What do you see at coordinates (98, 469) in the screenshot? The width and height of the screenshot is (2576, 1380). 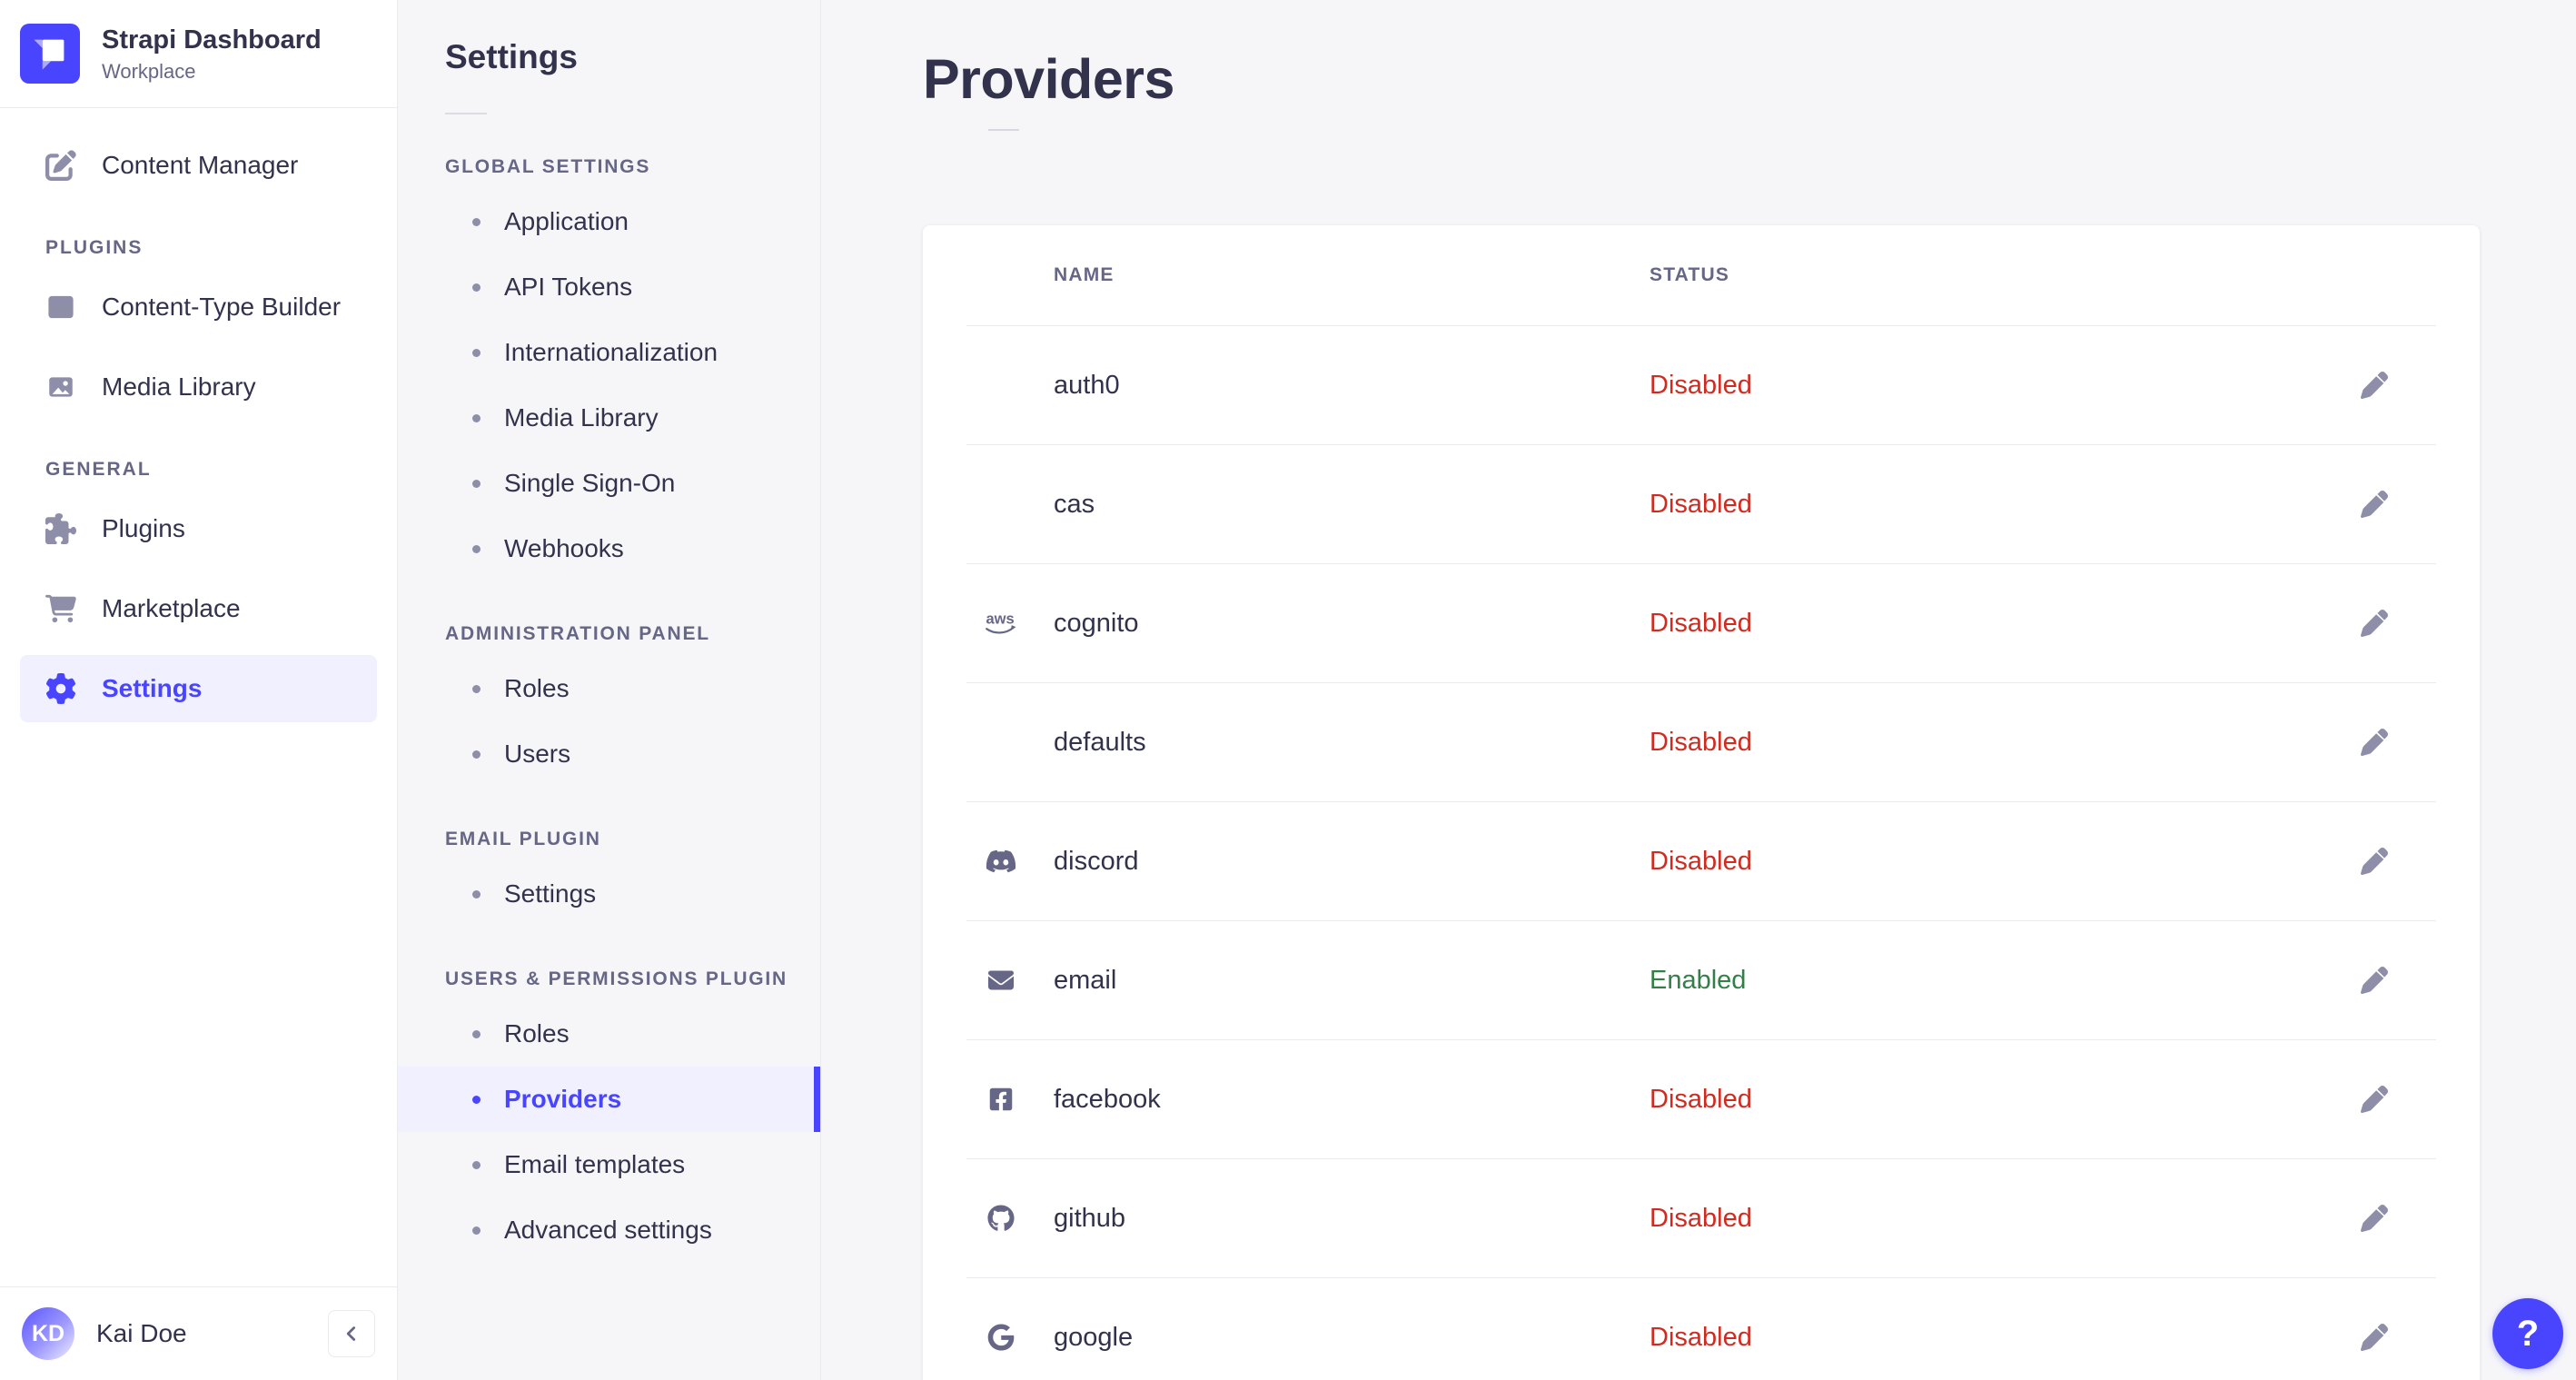 I see `sidebar-section-general: GENERAL` at bounding box center [98, 469].